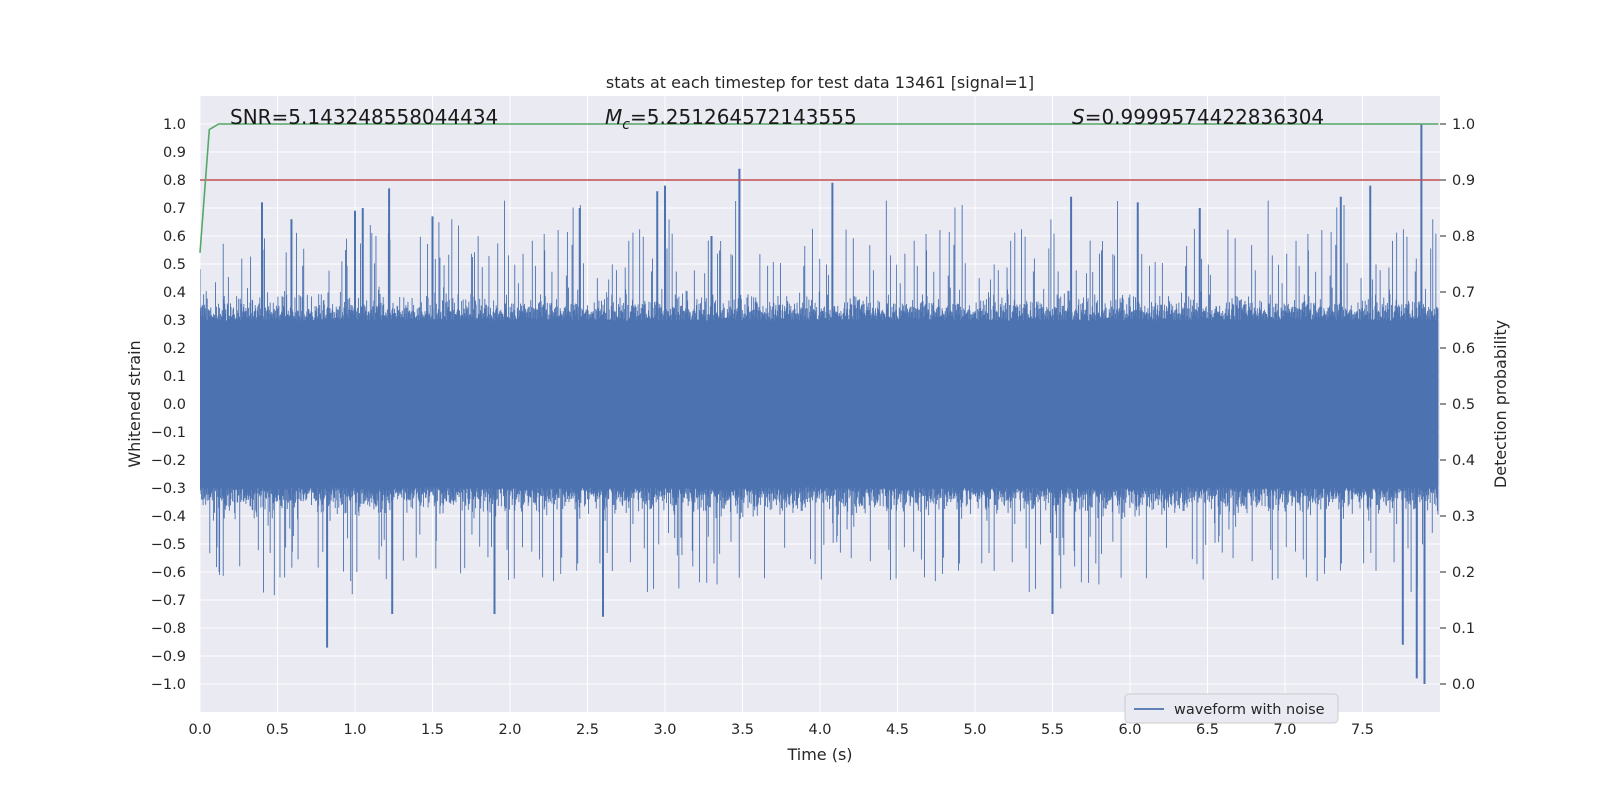 The image size is (1600, 804). I want to click on x-tick-label: 2.5, so click(587, 730).